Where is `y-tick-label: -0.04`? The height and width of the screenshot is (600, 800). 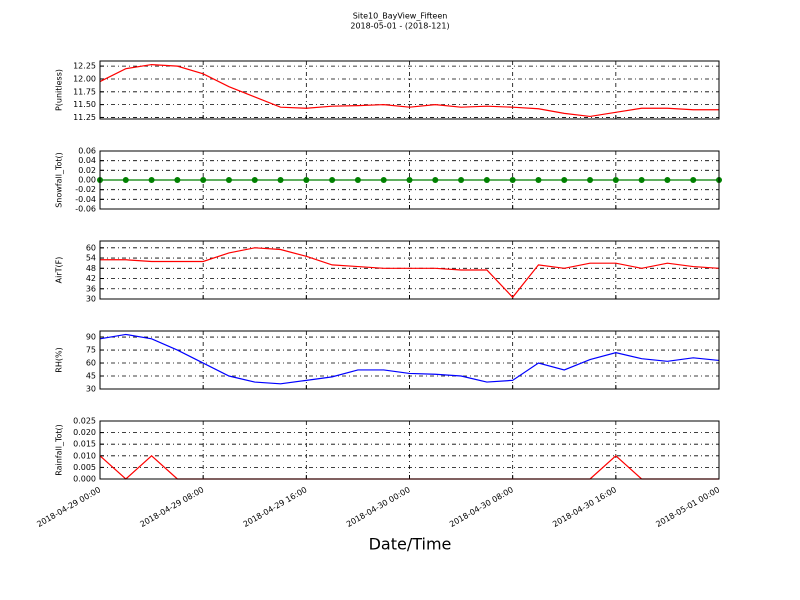
y-tick-label: -0.04 is located at coordinates (85, 199).